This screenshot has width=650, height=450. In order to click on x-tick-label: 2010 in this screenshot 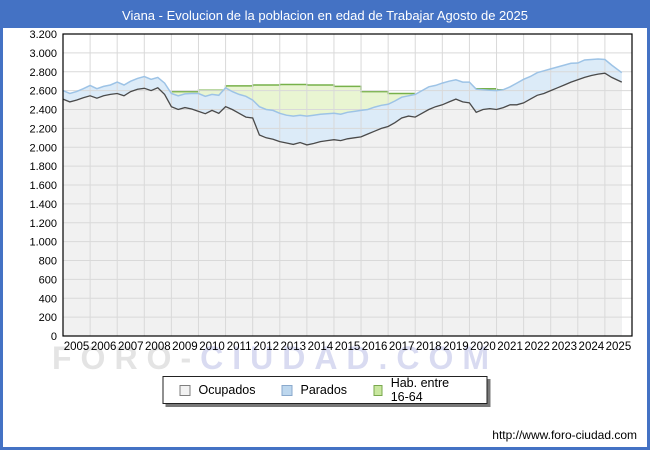, I will do `click(212, 347)`.